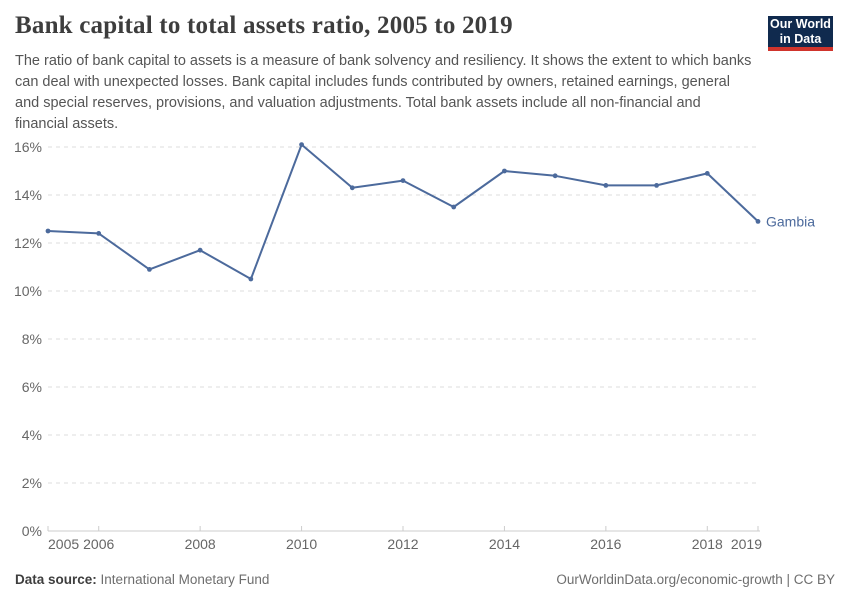 This screenshot has width=850, height=600. Describe the element at coordinates (28, 147) in the screenshot. I see `y-tick-label: 16%` at that location.